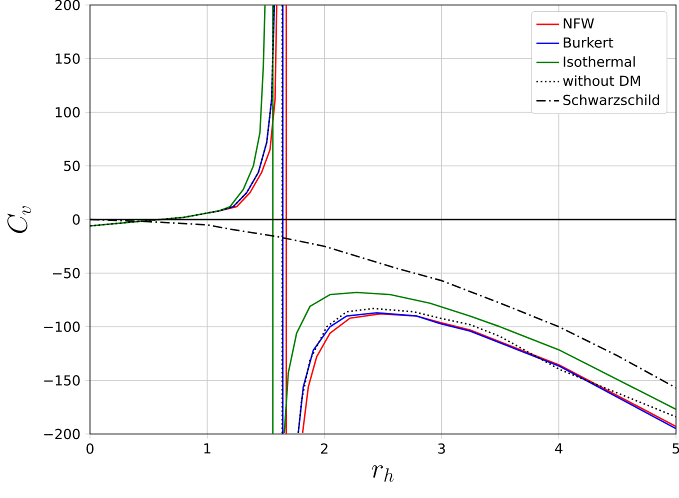 The width and height of the screenshot is (679, 498). I want to click on x-tick-label: 1, so click(207, 448).